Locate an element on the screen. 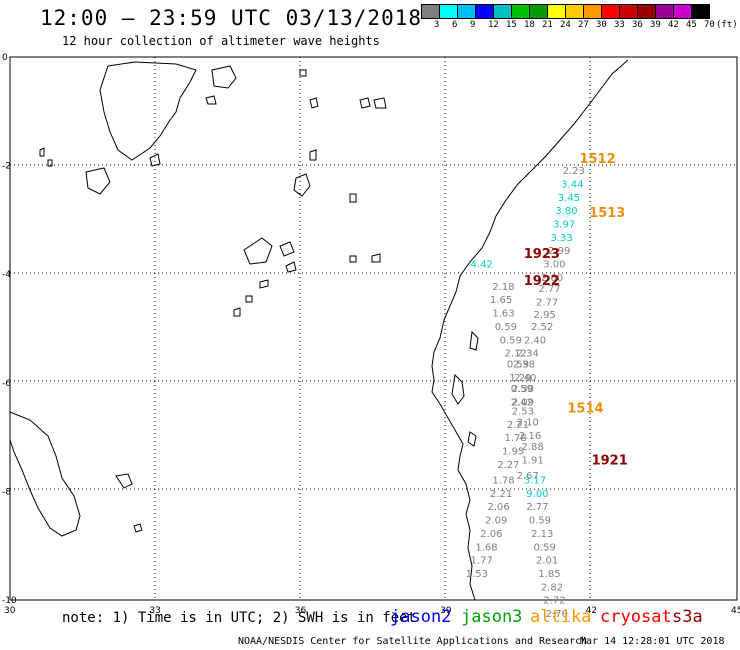 This screenshot has width=740, height=650. swh-value: 2.70 is located at coordinates (557, 614).